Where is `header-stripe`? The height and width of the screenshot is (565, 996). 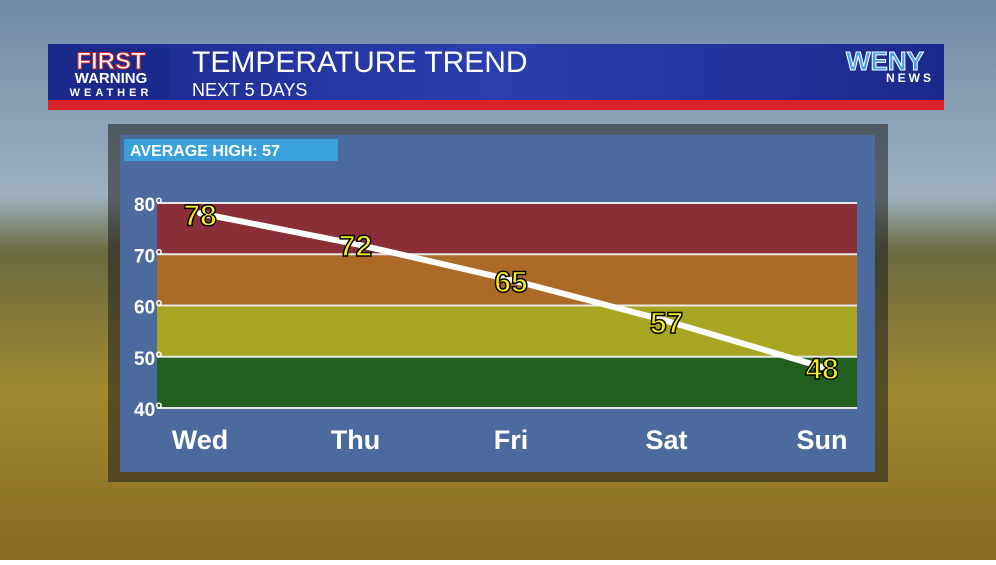
header-stripe is located at coordinates (496, 105).